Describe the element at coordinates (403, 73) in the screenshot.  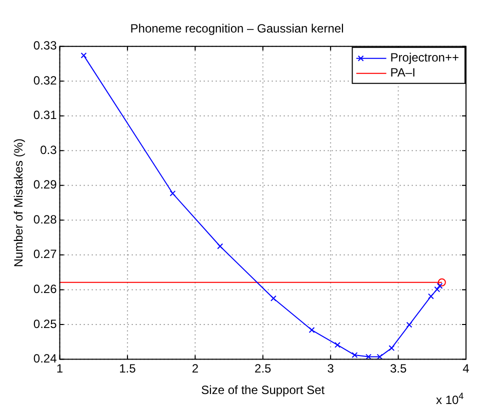
I see `legend-label: PA–I` at that location.